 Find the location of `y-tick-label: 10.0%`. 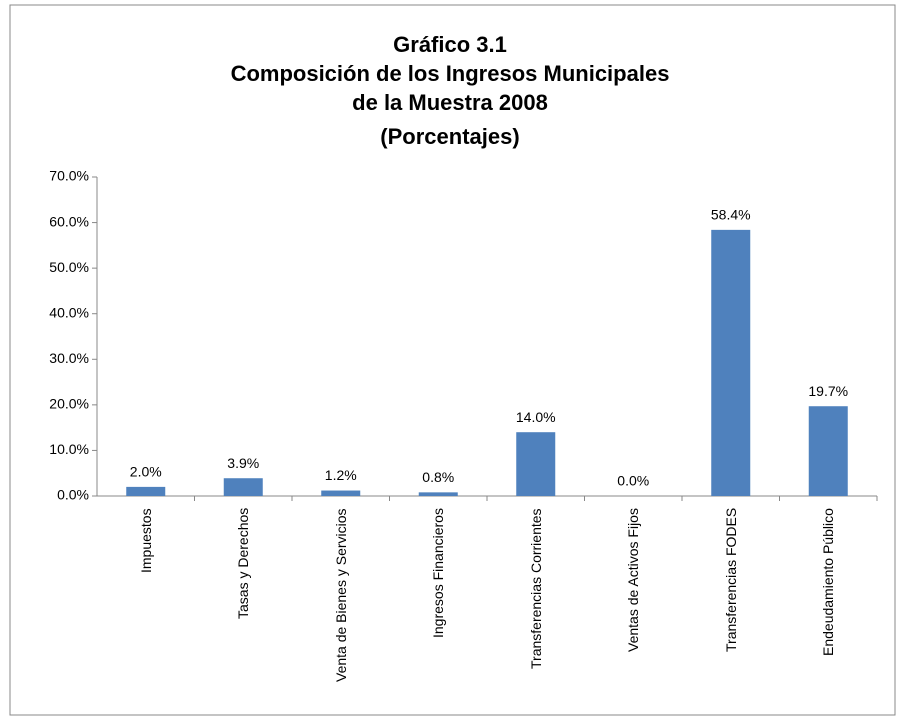

y-tick-label: 10.0% is located at coordinates (69, 449).